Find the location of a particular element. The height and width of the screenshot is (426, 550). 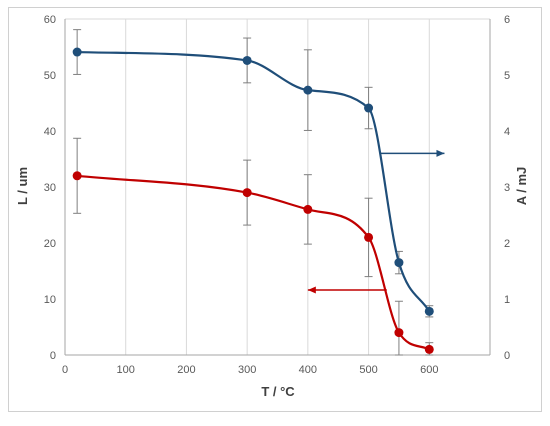

y-left-tick-label: 50 is located at coordinates (50, 76).